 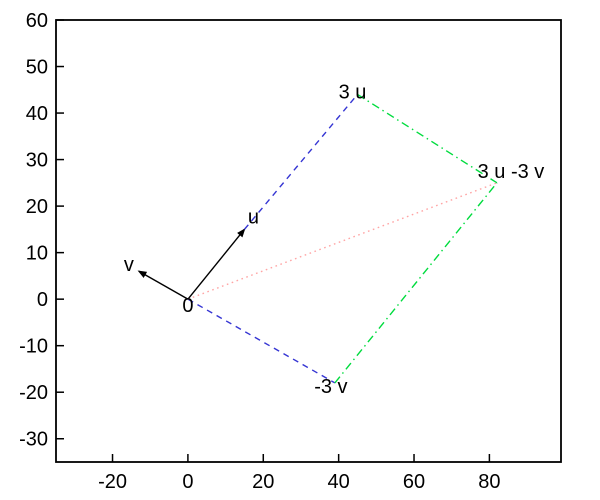 What do you see at coordinates (216, 264) in the screenshot?
I see `vector-u` at bounding box center [216, 264].